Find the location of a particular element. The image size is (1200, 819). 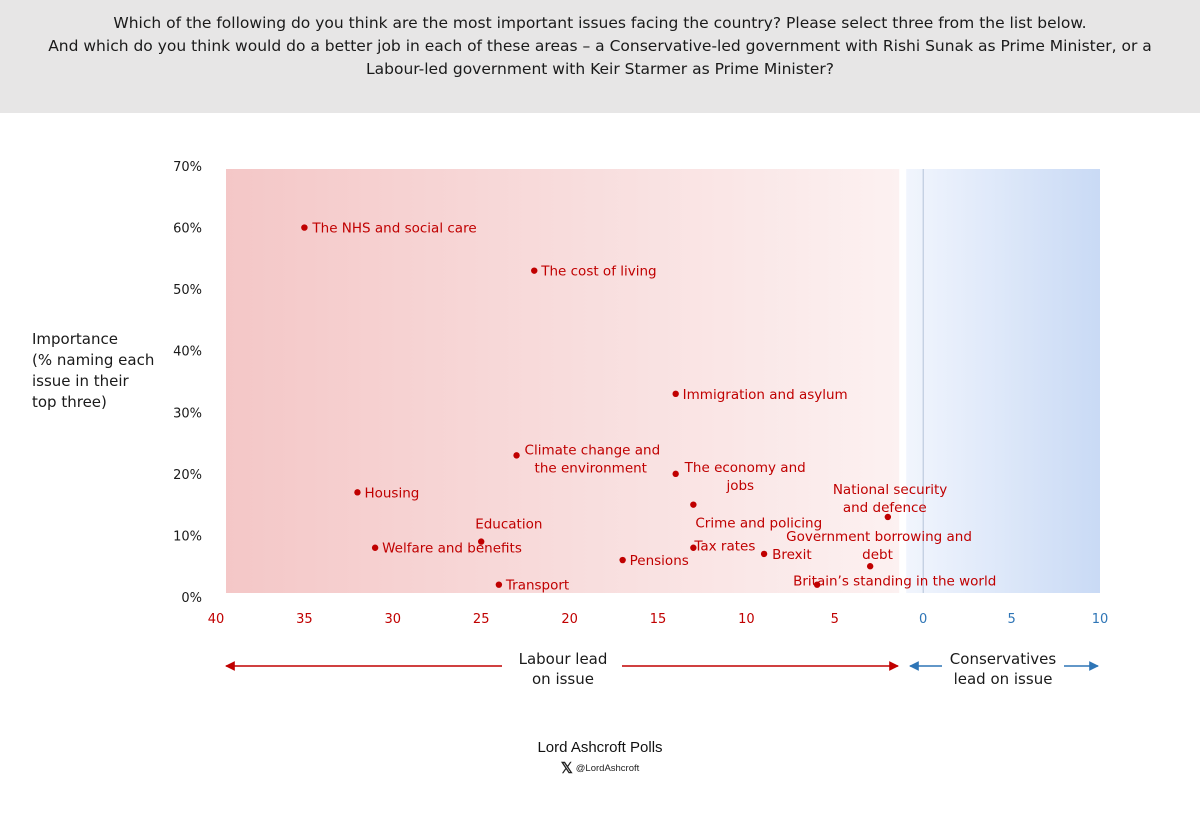

point-label-line: Climate change and is located at coordinates (593, 450).